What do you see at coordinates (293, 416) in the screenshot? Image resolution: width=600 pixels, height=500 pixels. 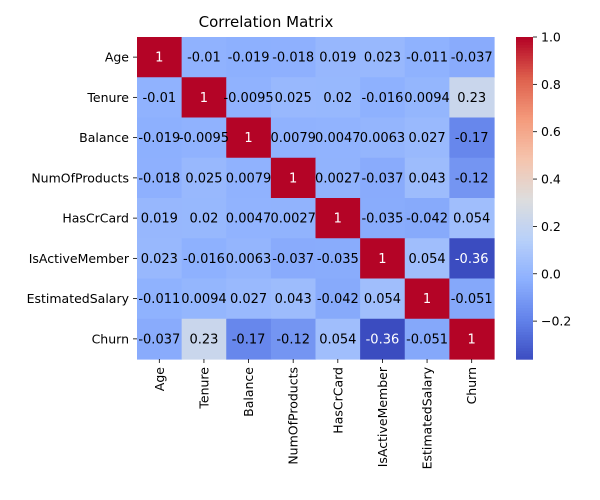 I see `x-tick-label-numofproducts: NumOfProducts` at bounding box center [293, 416].